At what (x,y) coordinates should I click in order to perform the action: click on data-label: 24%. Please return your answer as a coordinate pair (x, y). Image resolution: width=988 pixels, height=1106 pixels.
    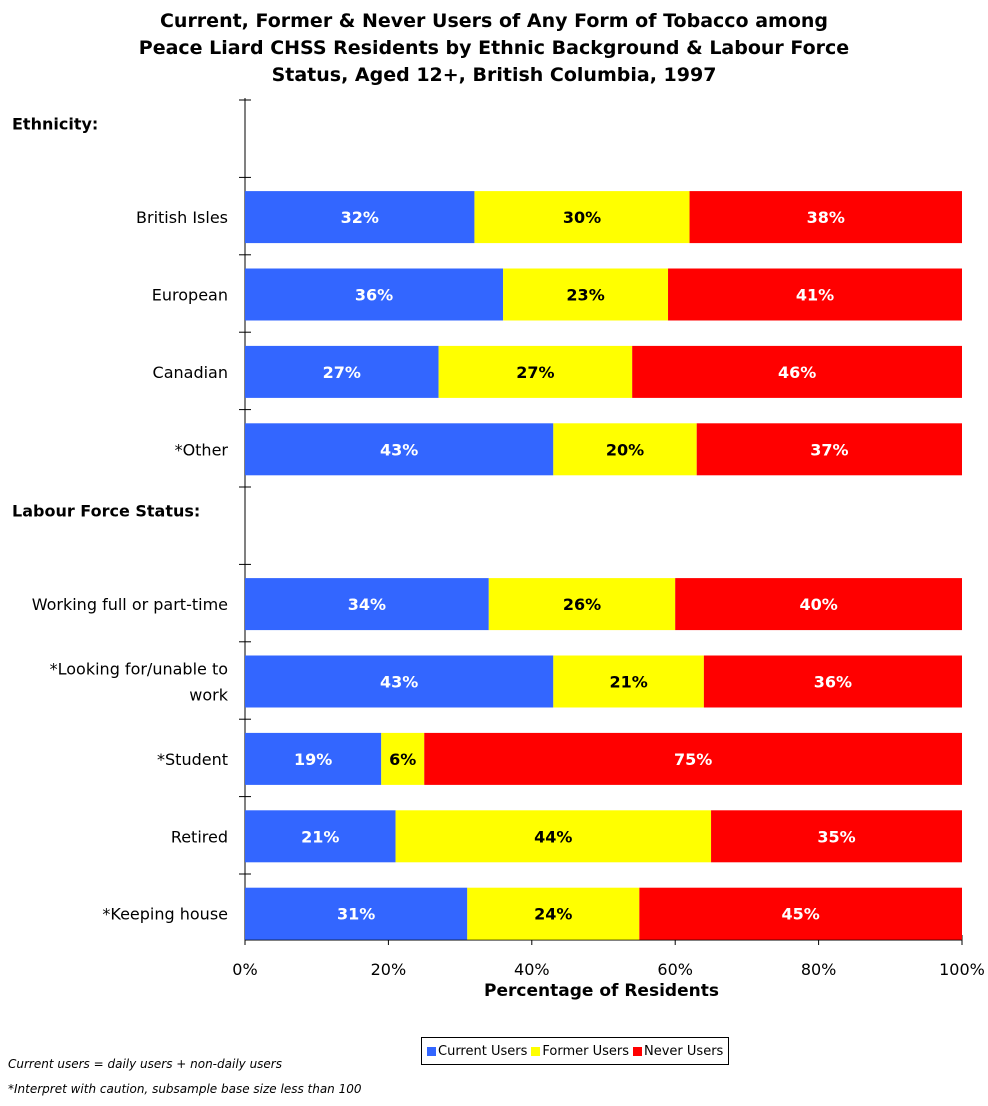
    Looking at the image, I should click on (553, 914).